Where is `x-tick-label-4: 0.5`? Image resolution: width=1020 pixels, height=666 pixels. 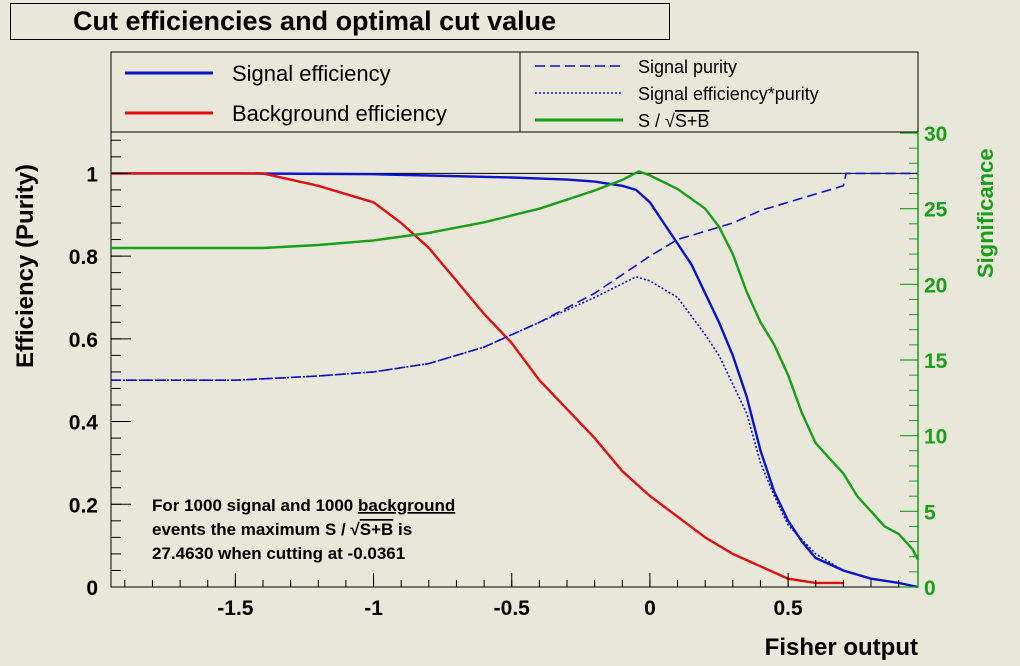
x-tick-label-4: 0.5 is located at coordinates (789, 608).